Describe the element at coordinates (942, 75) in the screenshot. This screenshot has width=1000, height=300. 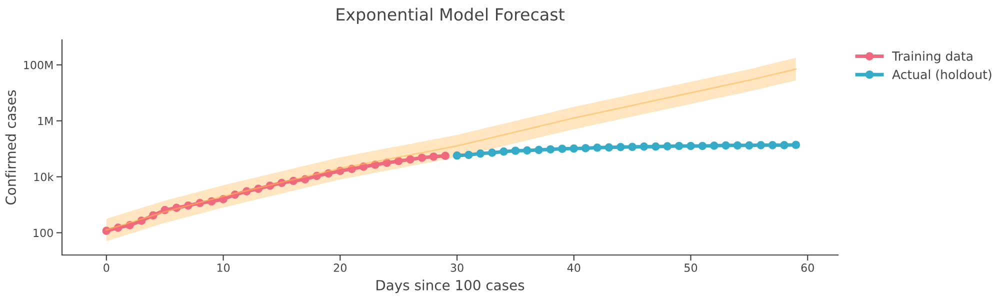
I see `legend-label: Actual (holdout)` at that location.